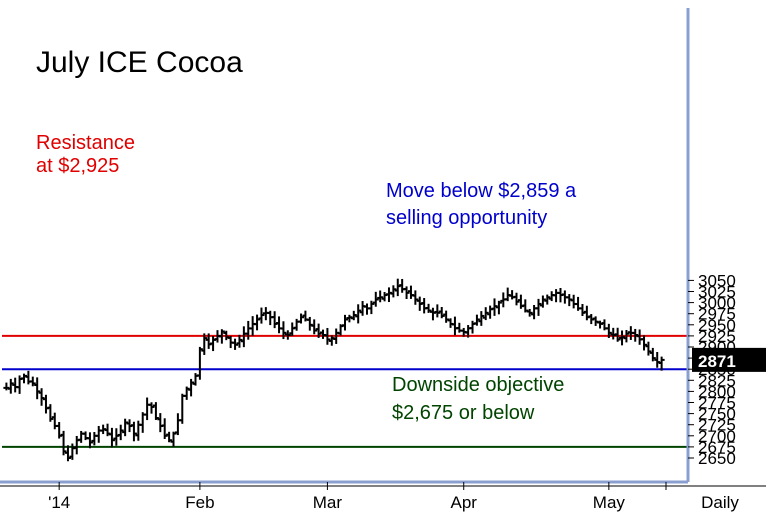 The image size is (766, 528). What do you see at coordinates (77, 166) in the screenshot?
I see `resistance-label-line-1: at $2,925` at bounding box center [77, 166].